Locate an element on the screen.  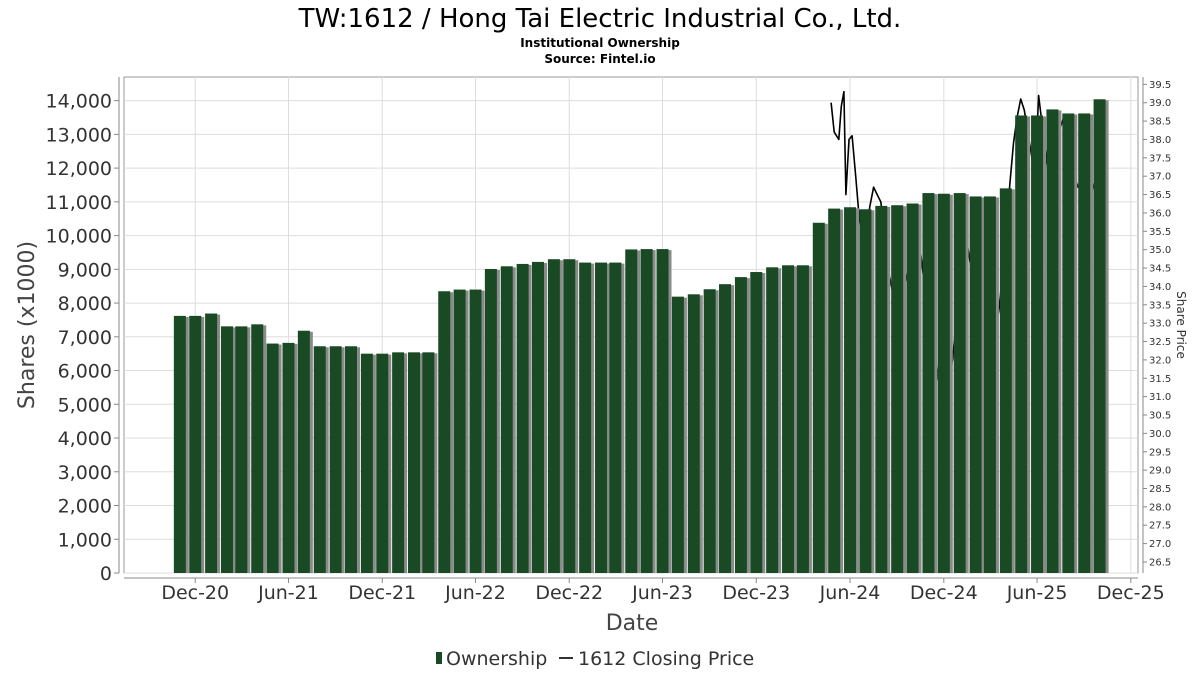
y2-tick-label: 36.0 is located at coordinates (1160, 213).